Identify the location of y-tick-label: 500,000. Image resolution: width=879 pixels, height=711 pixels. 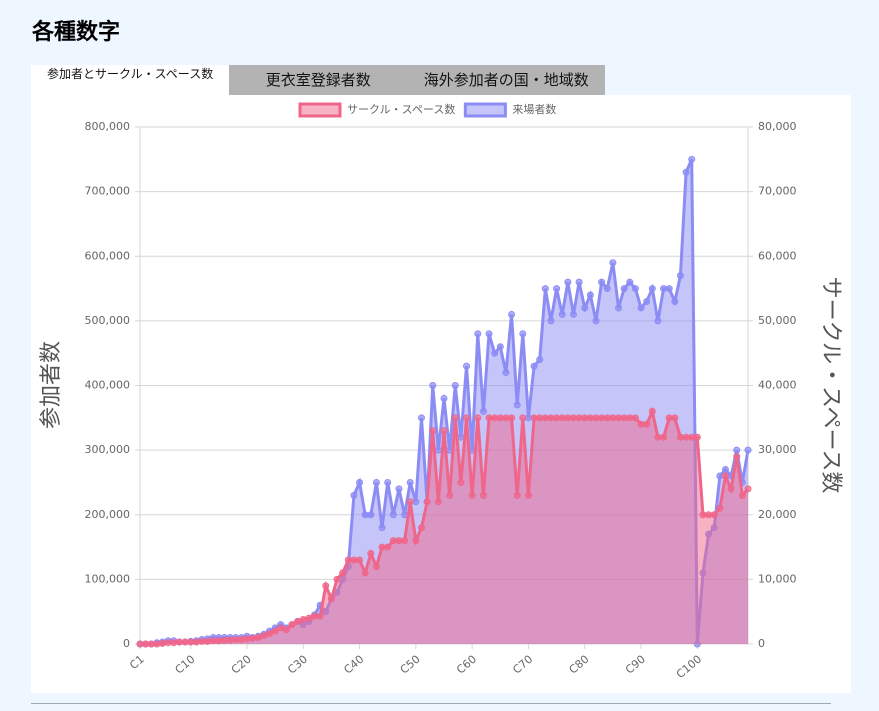
(108, 320).